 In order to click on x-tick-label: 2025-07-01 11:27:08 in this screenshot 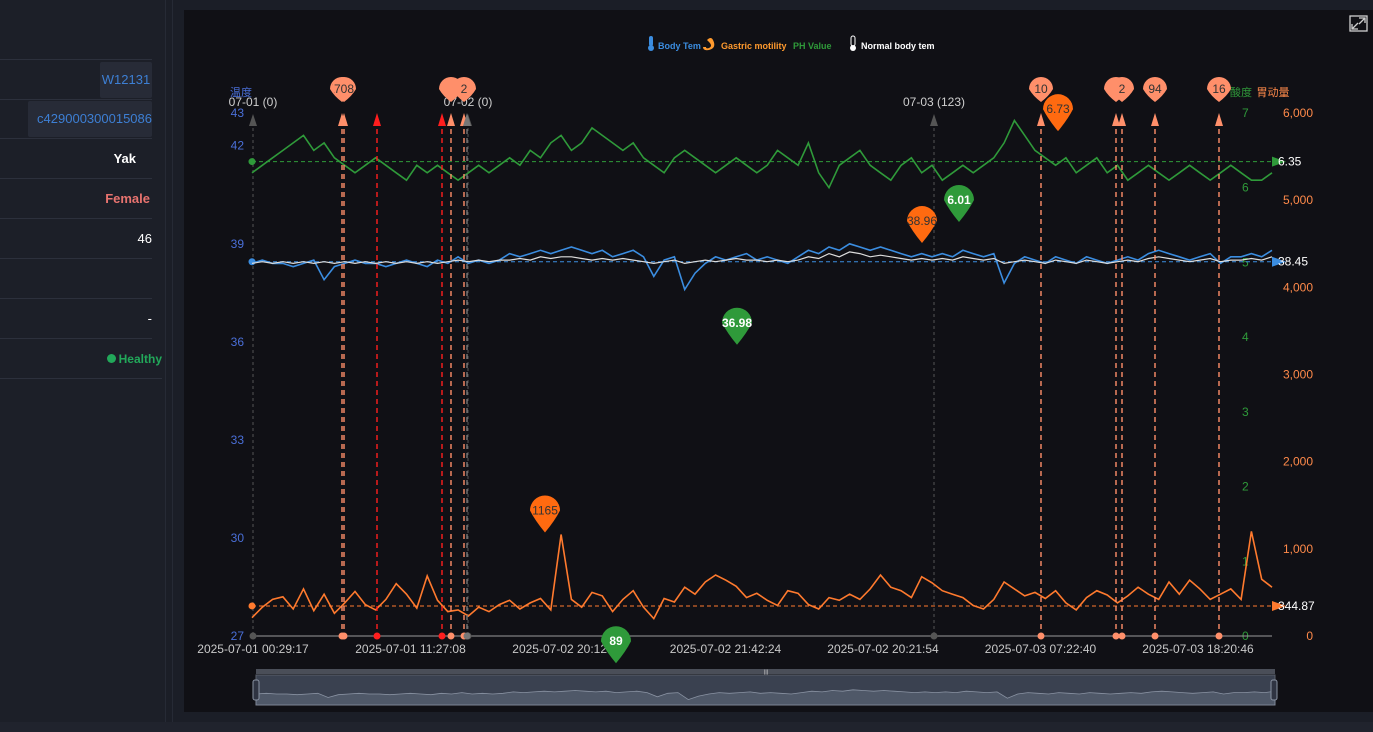, I will do `click(410, 649)`.